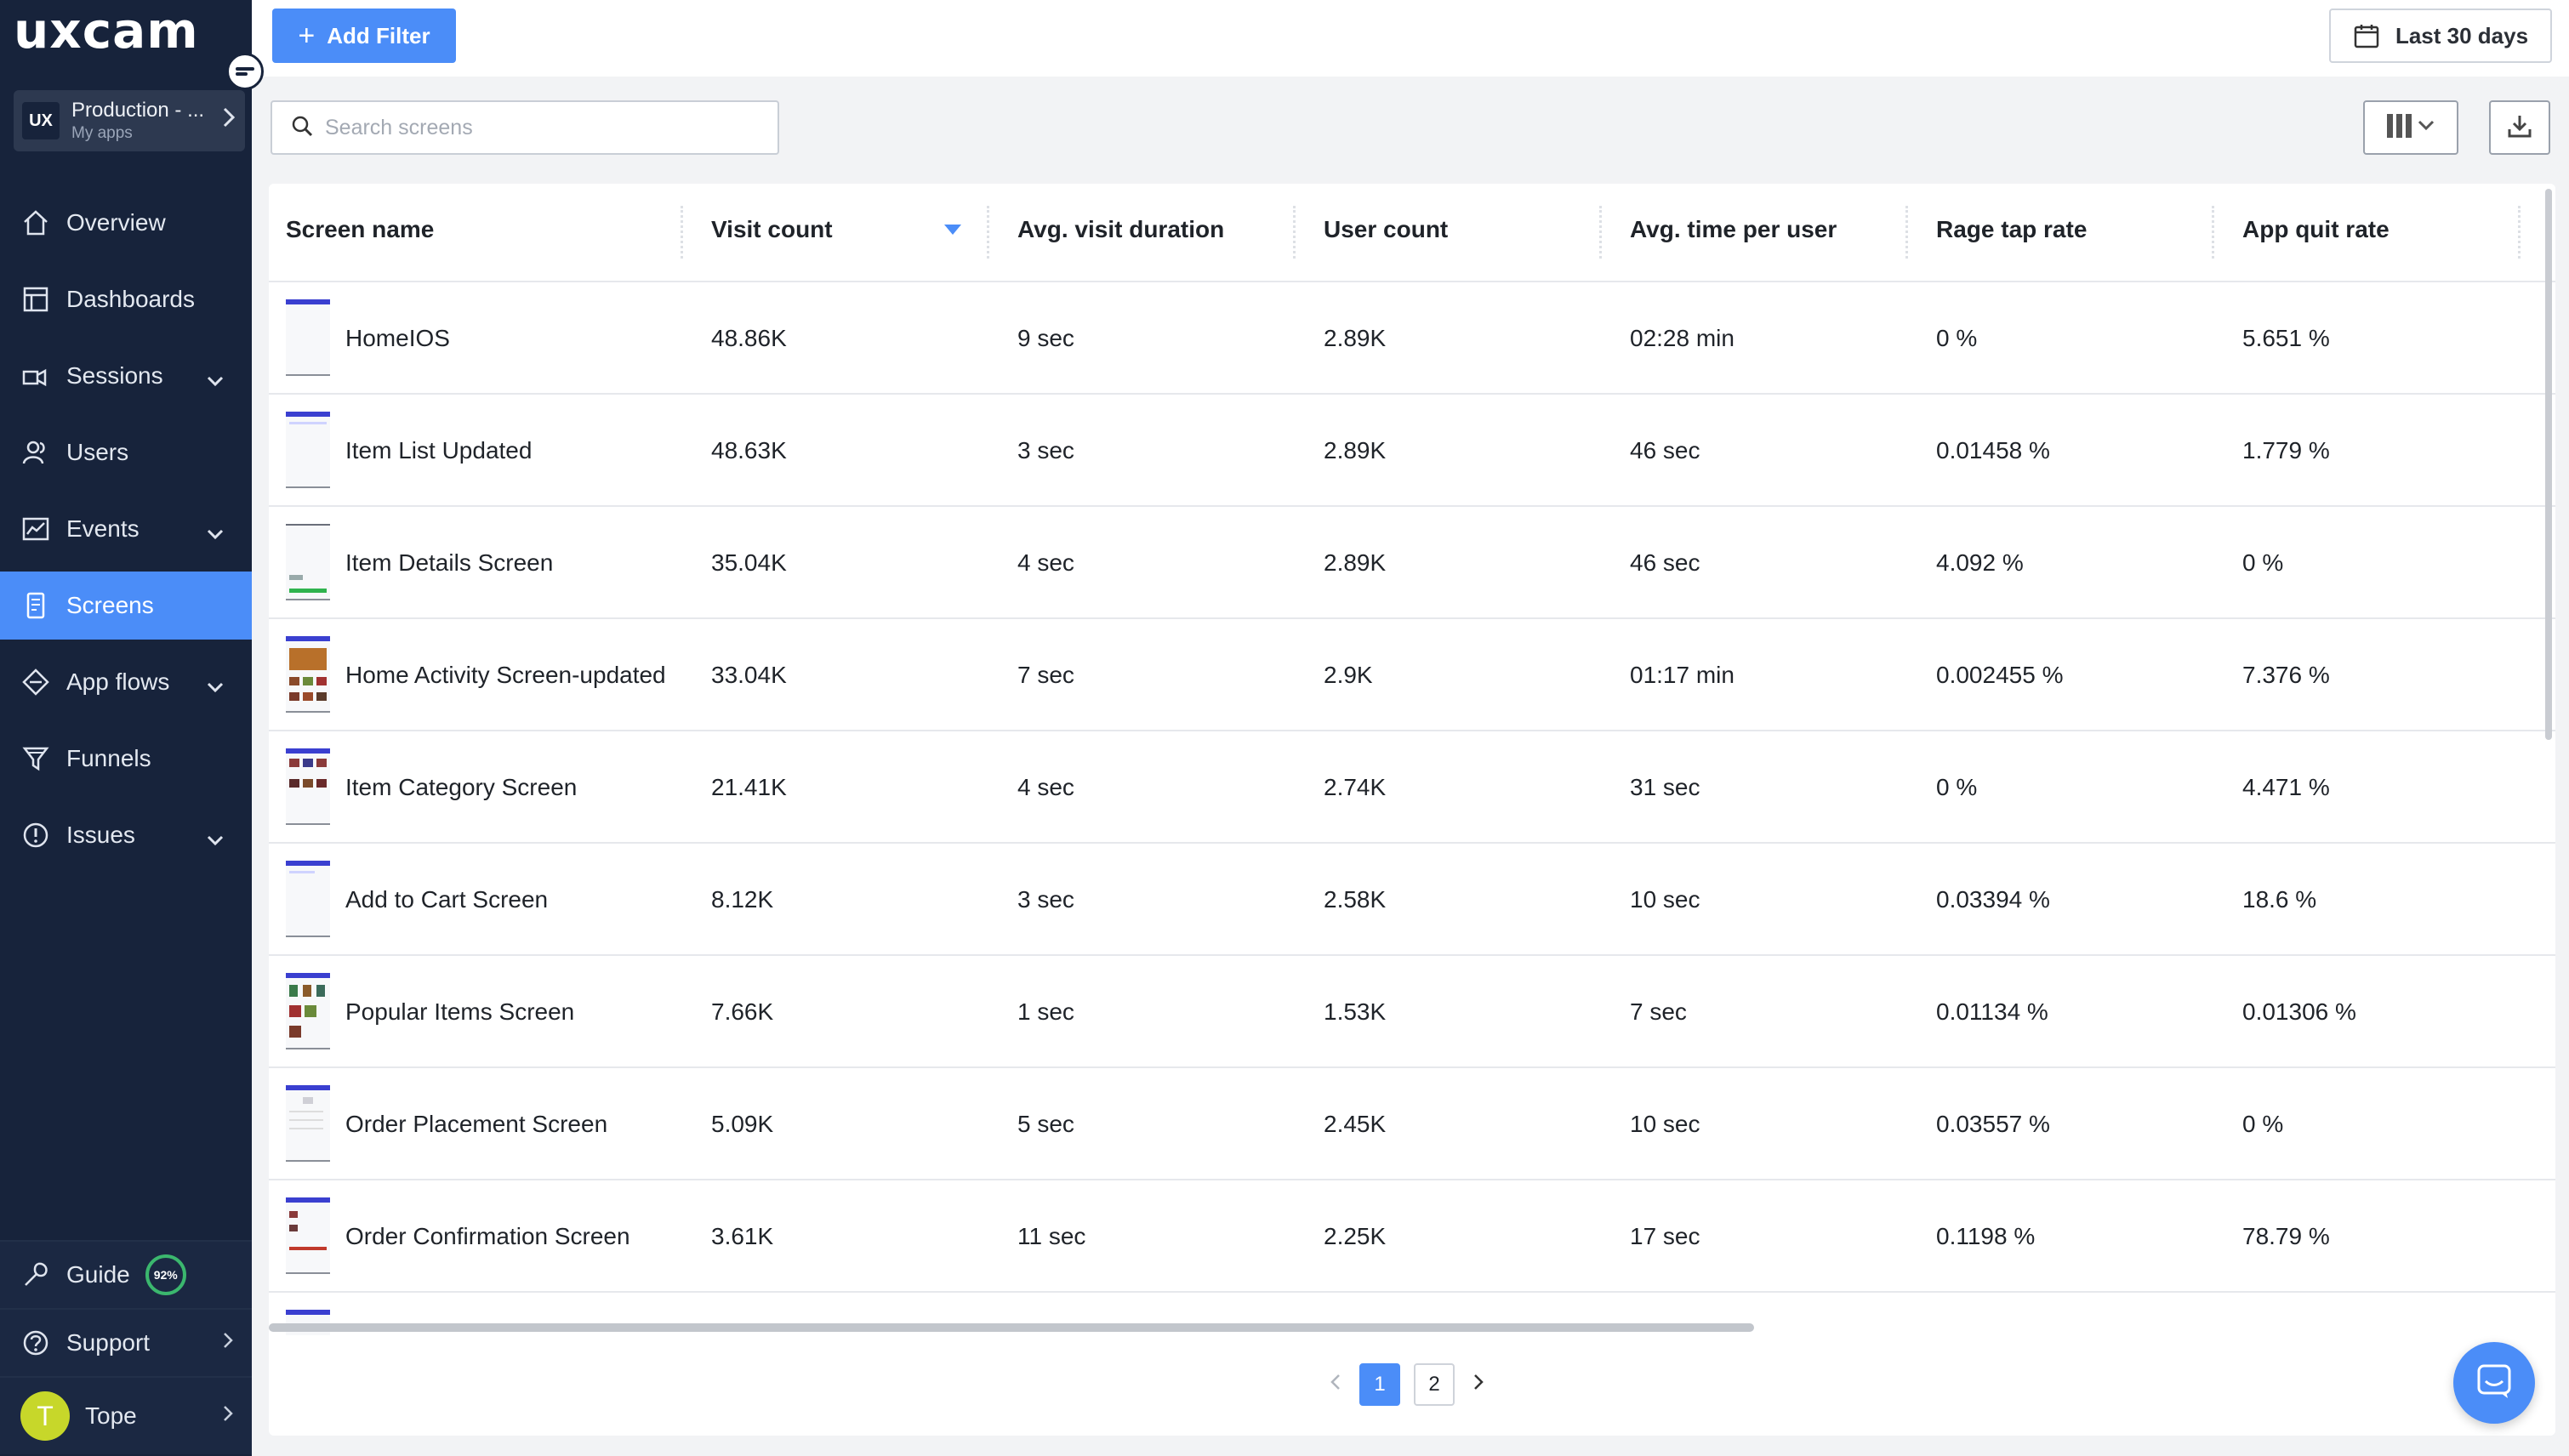 The width and height of the screenshot is (2569, 1456). Describe the element at coordinates (449, 562) in the screenshot. I see `screen-name: Item Details Screen` at that location.